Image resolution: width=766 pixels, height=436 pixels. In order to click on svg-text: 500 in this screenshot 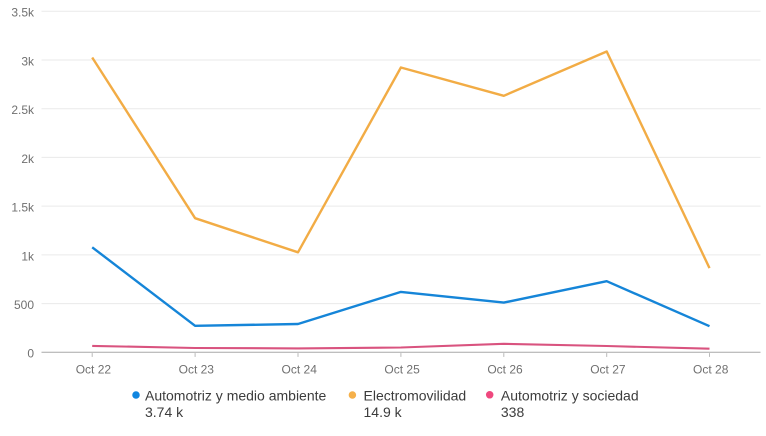, I will do `click(24, 305)`.